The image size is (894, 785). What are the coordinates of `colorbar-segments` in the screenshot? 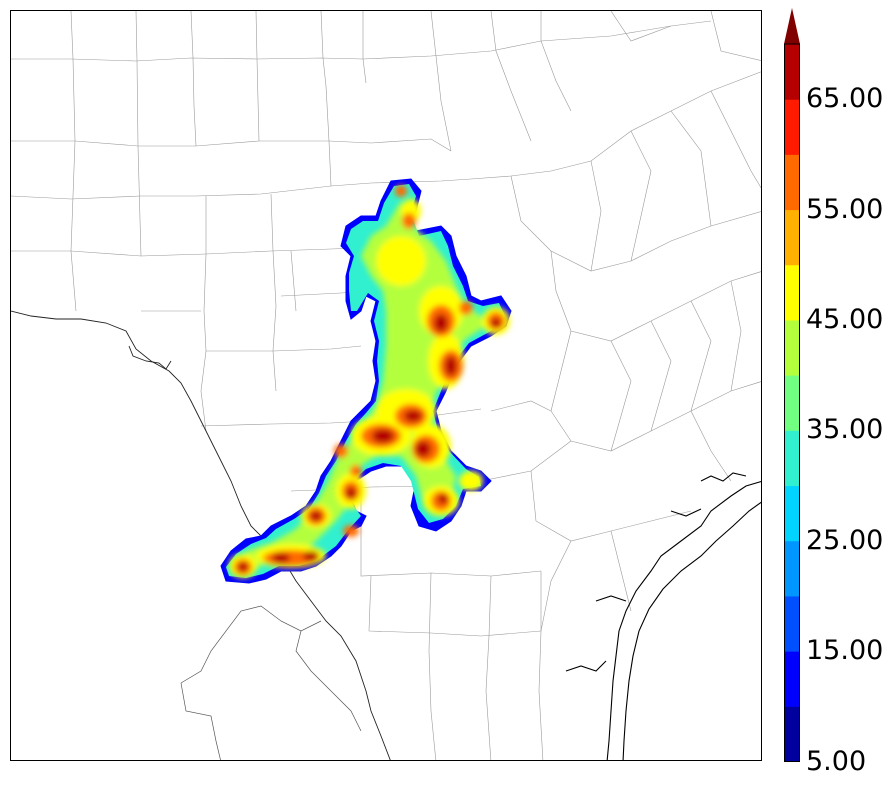 It's located at (792, 403).